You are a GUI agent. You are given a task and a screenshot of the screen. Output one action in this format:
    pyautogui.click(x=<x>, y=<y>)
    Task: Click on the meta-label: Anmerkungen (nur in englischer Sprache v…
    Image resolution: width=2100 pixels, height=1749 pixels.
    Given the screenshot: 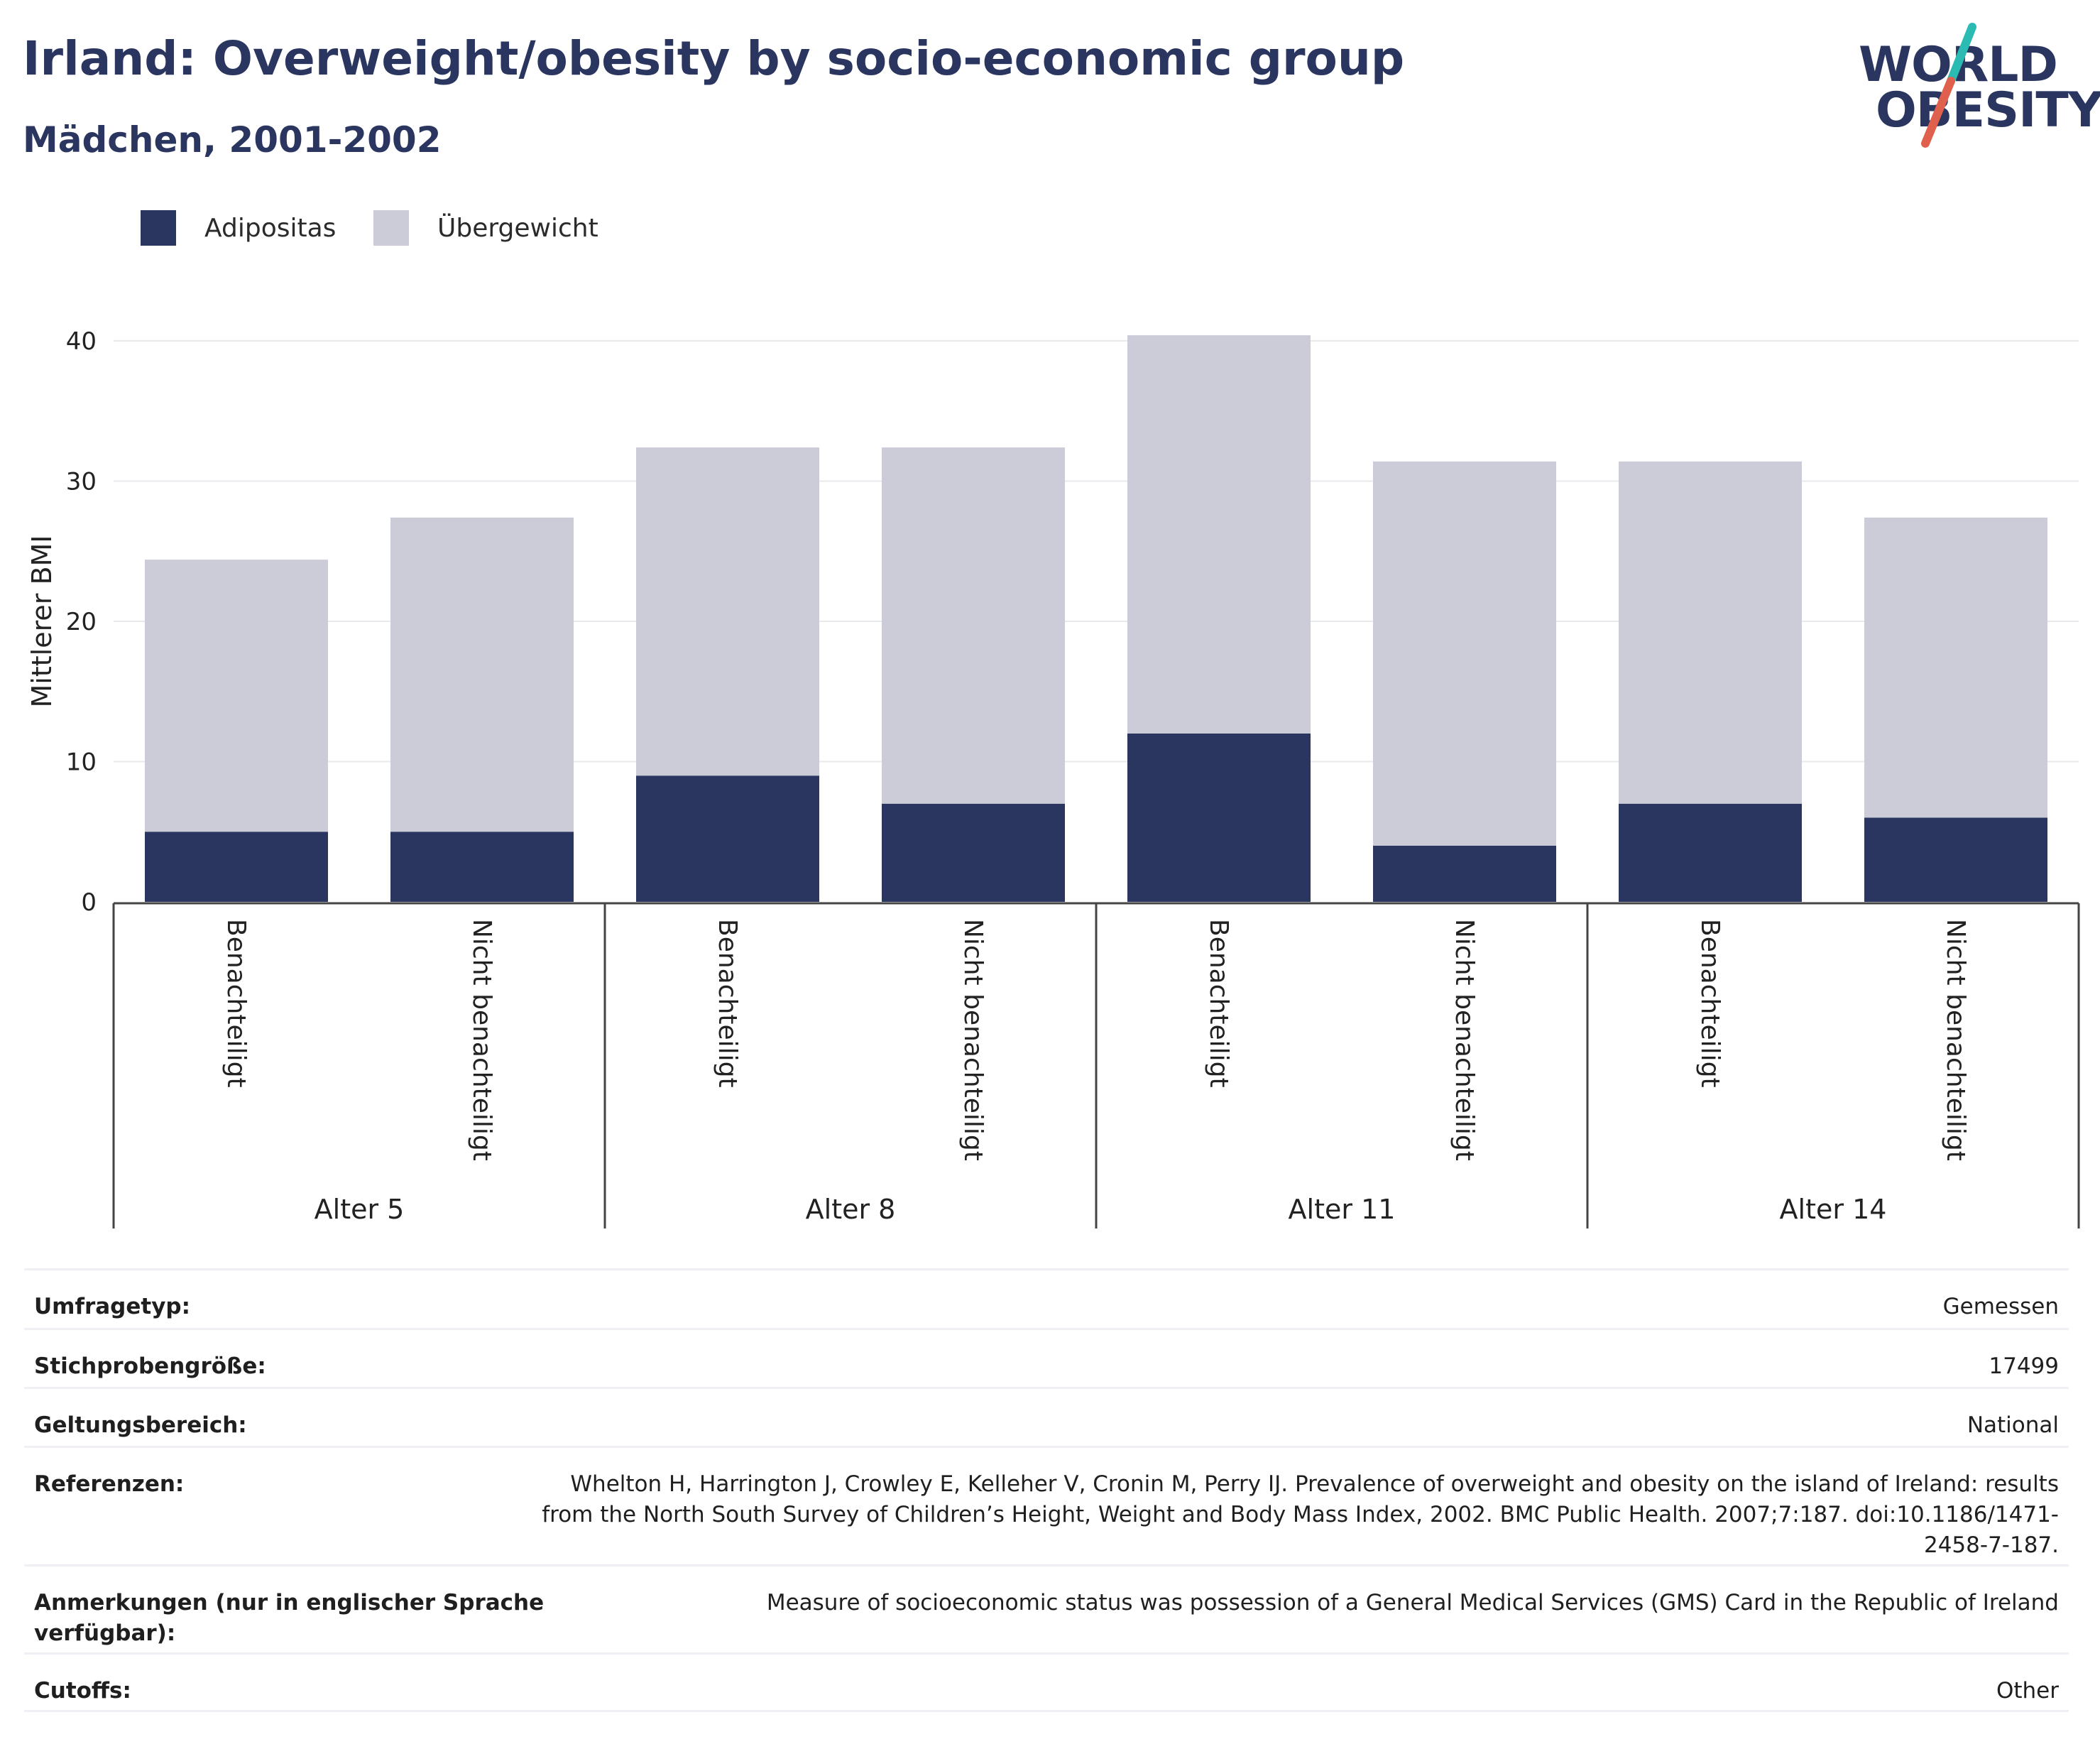 What is the action you would take?
    pyautogui.click(x=289, y=1618)
    